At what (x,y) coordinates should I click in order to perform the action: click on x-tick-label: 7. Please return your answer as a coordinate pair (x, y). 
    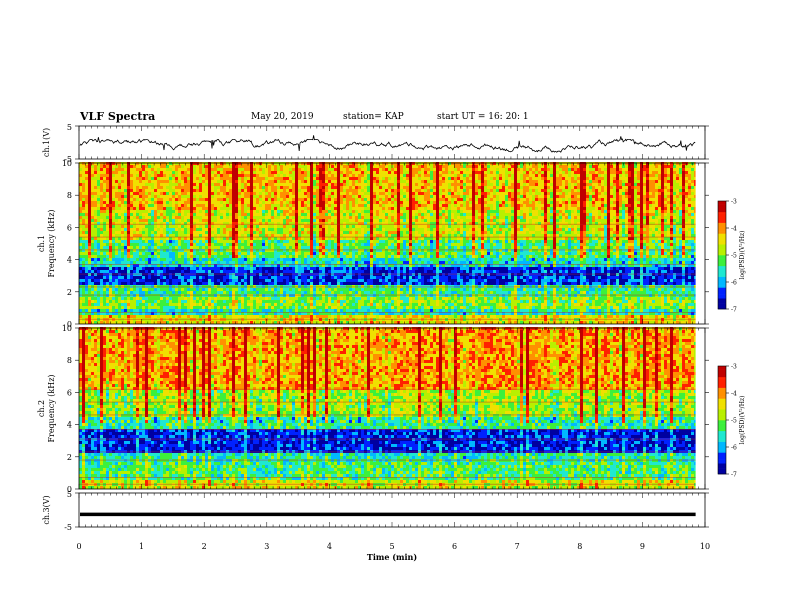
    Looking at the image, I should click on (517, 546).